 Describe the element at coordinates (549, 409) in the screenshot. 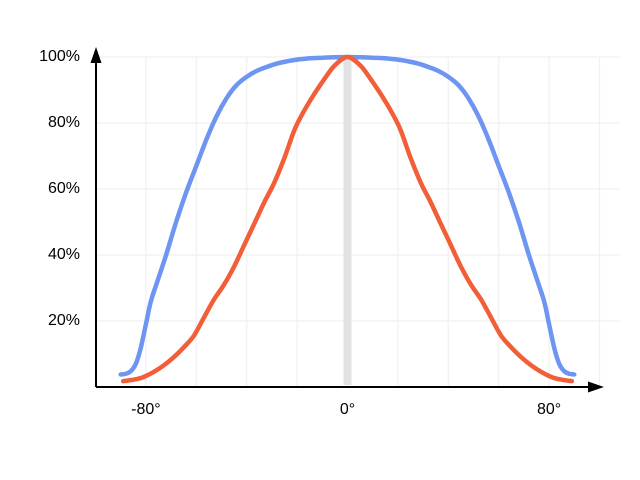

I see `x-axis-tick-label: 80°` at that location.